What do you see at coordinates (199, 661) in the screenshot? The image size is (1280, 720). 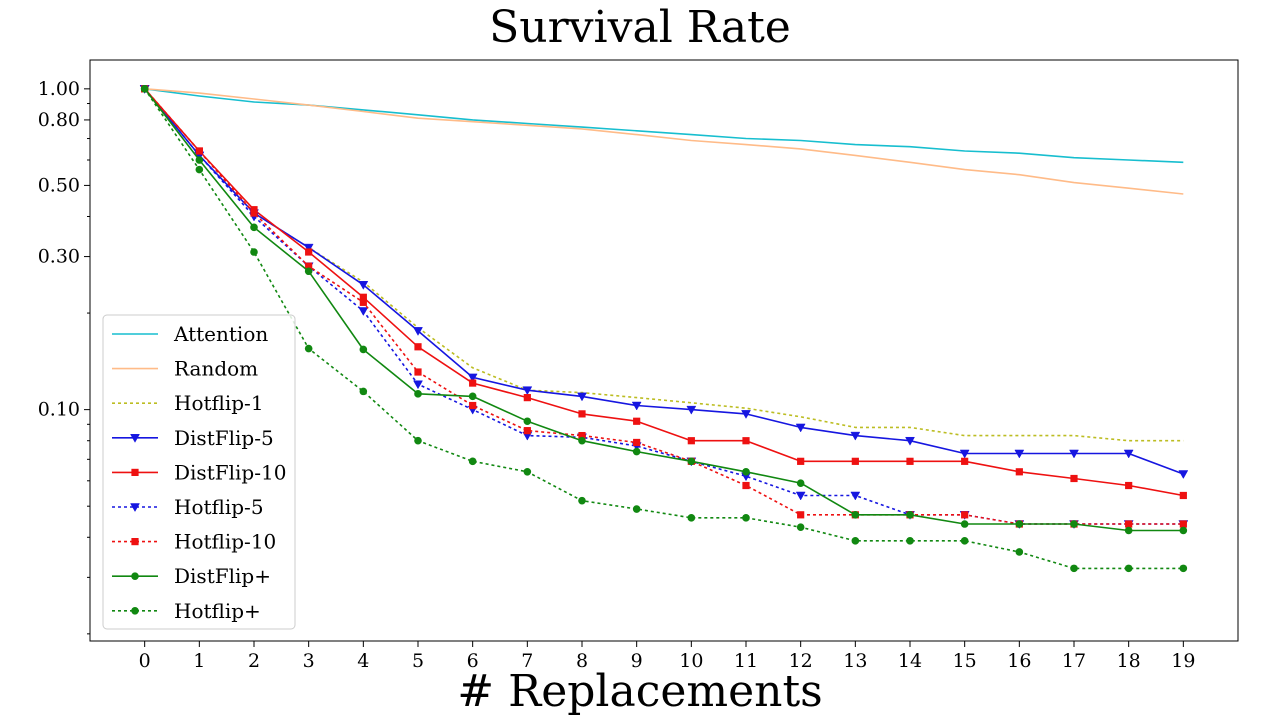 I see `x-tick-label: 1` at bounding box center [199, 661].